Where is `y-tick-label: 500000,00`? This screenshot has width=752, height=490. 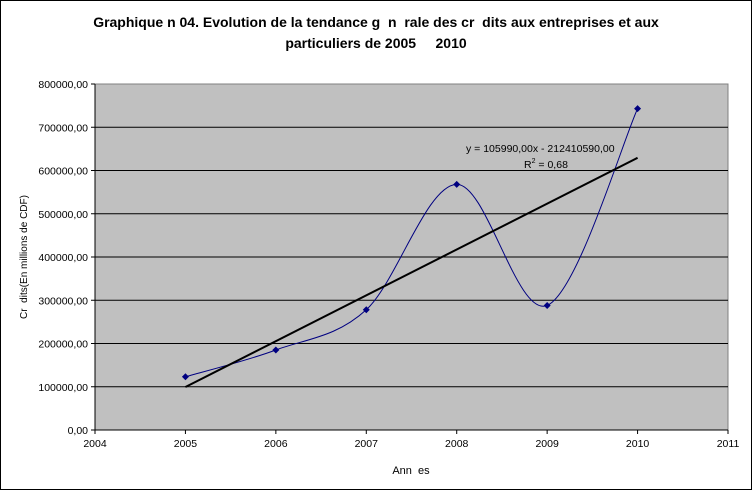
y-tick-label: 500000,00 is located at coordinates (63, 215).